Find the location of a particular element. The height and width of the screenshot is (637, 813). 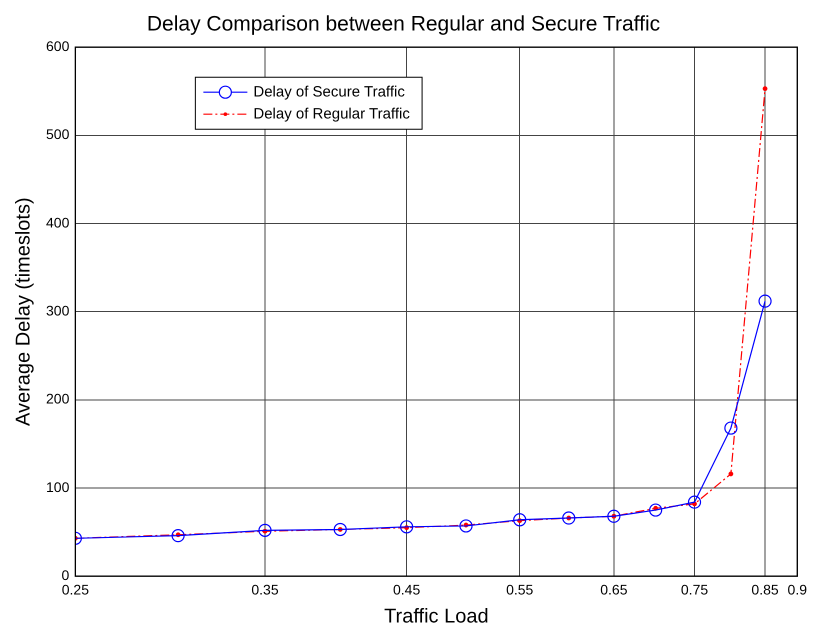

y-tick-label: 200 is located at coordinates (58, 398).